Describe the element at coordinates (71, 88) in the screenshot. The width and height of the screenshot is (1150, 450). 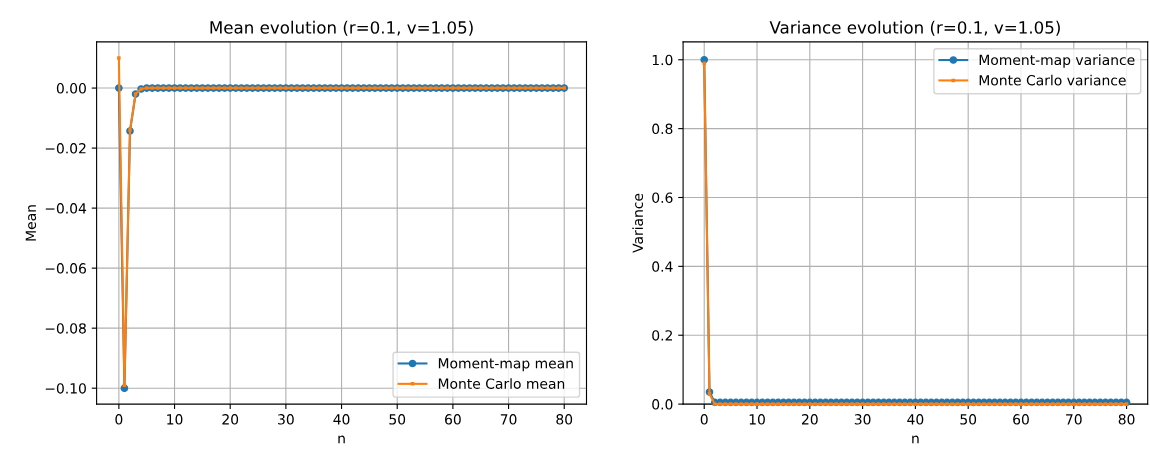
I see `y-tick-label: 0.00` at that location.